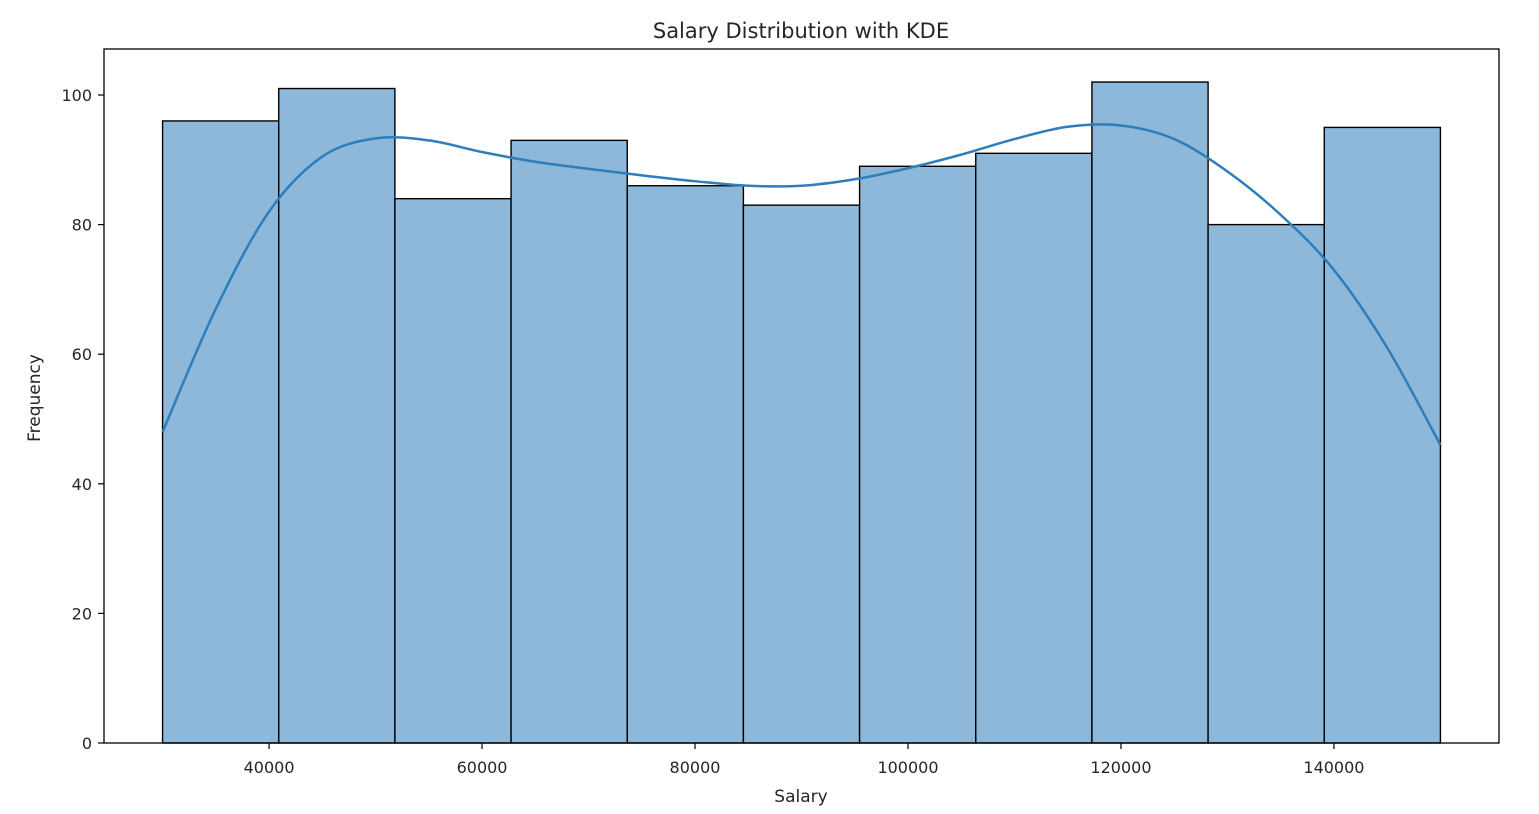 The image size is (1539, 814). Describe the element at coordinates (87, 743) in the screenshot. I see `y-tick-label: 0` at that location.